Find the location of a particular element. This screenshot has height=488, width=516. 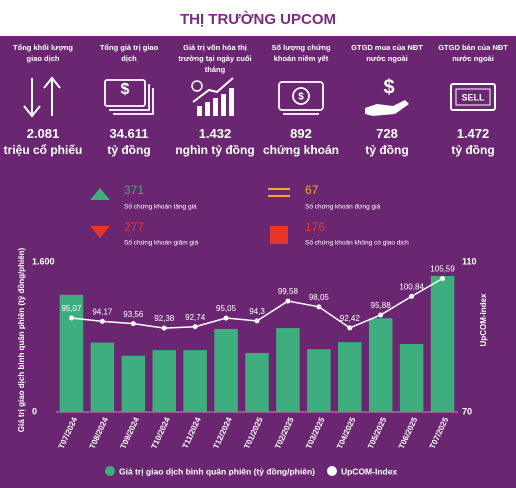

x-tick-label: T07/2025 is located at coordinates (439, 432).